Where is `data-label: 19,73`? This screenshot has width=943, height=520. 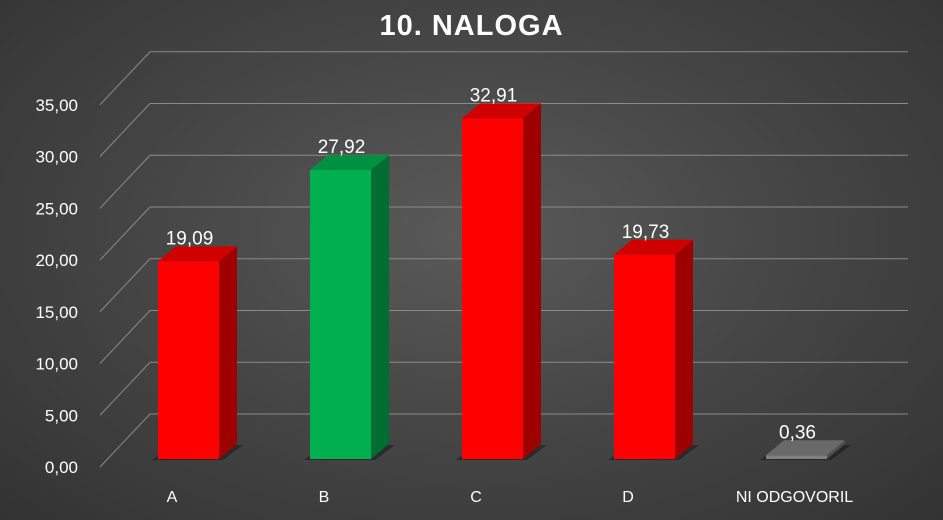 data-label: 19,73 is located at coordinates (646, 232).